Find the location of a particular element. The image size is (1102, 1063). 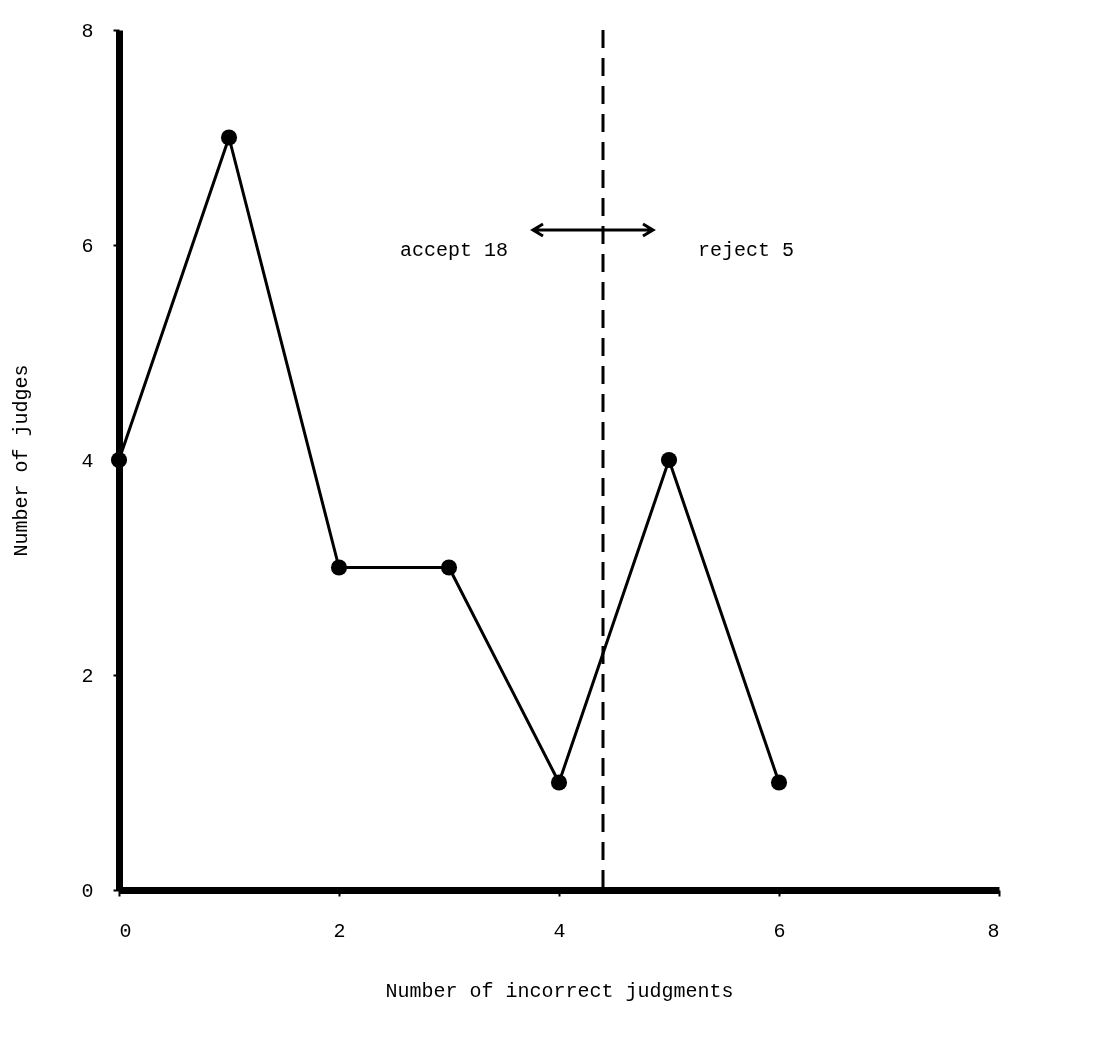

x-tick-label: 4 is located at coordinates (559, 931).